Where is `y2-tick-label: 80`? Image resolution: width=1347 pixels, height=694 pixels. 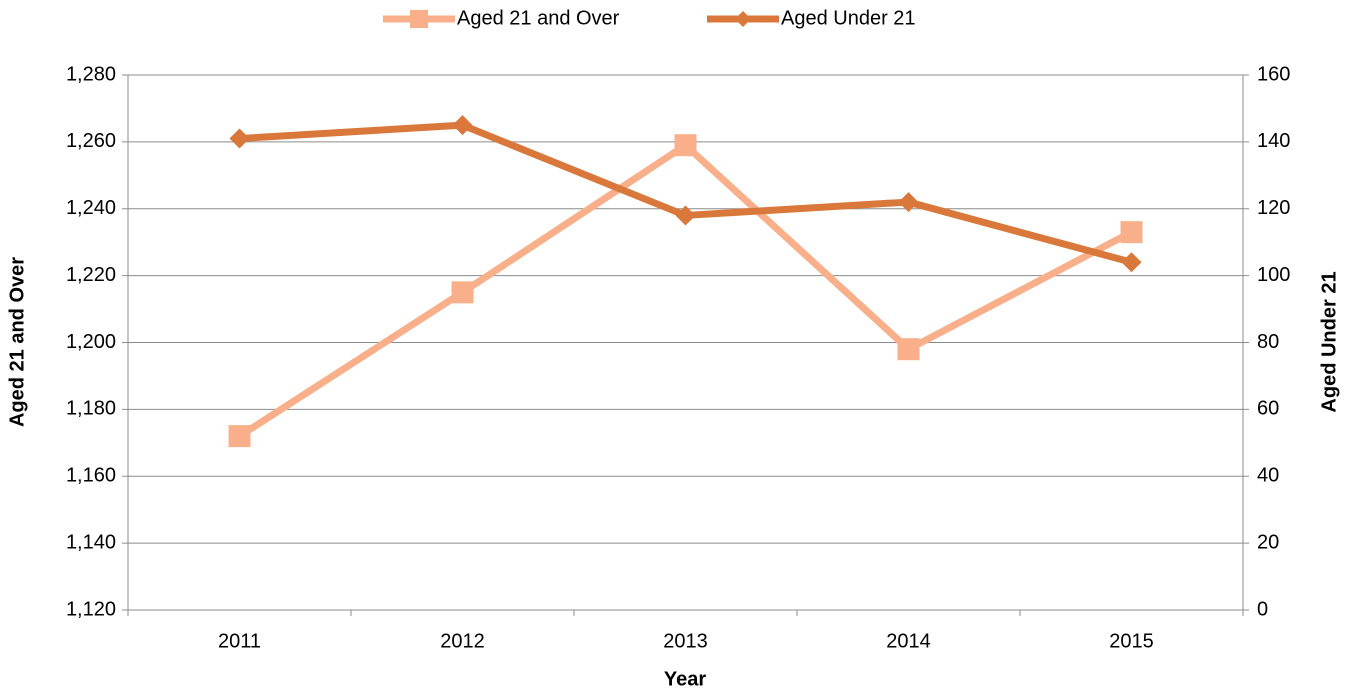 y2-tick-label: 80 is located at coordinates (1268, 342).